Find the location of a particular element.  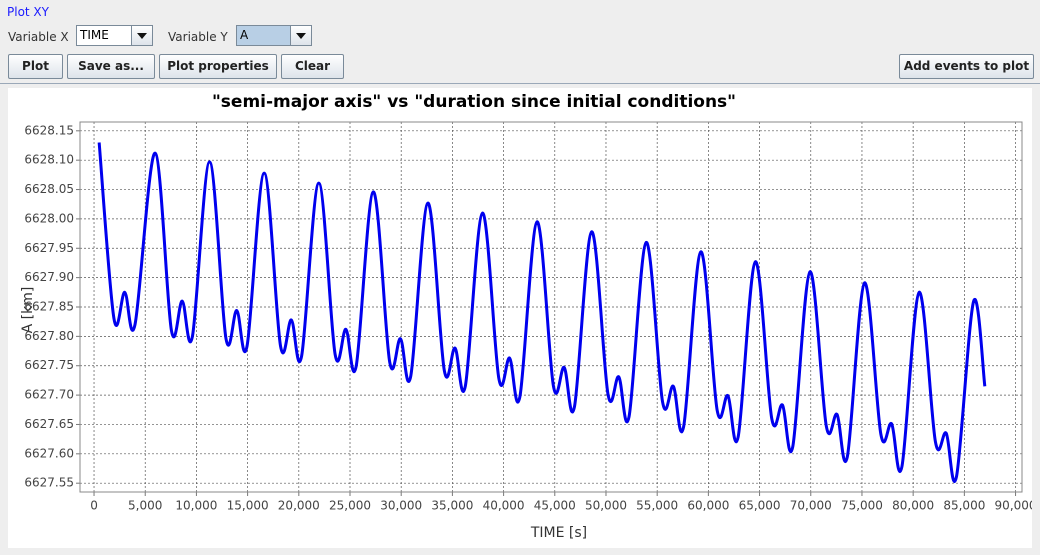

variable-y-combo: A is located at coordinates (274, 35).